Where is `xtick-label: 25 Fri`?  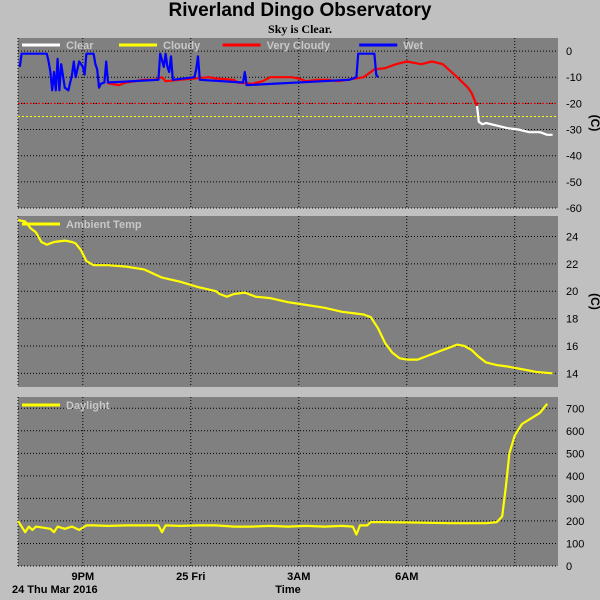 xtick-label: 25 Fri is located at coordinates (190, 577).